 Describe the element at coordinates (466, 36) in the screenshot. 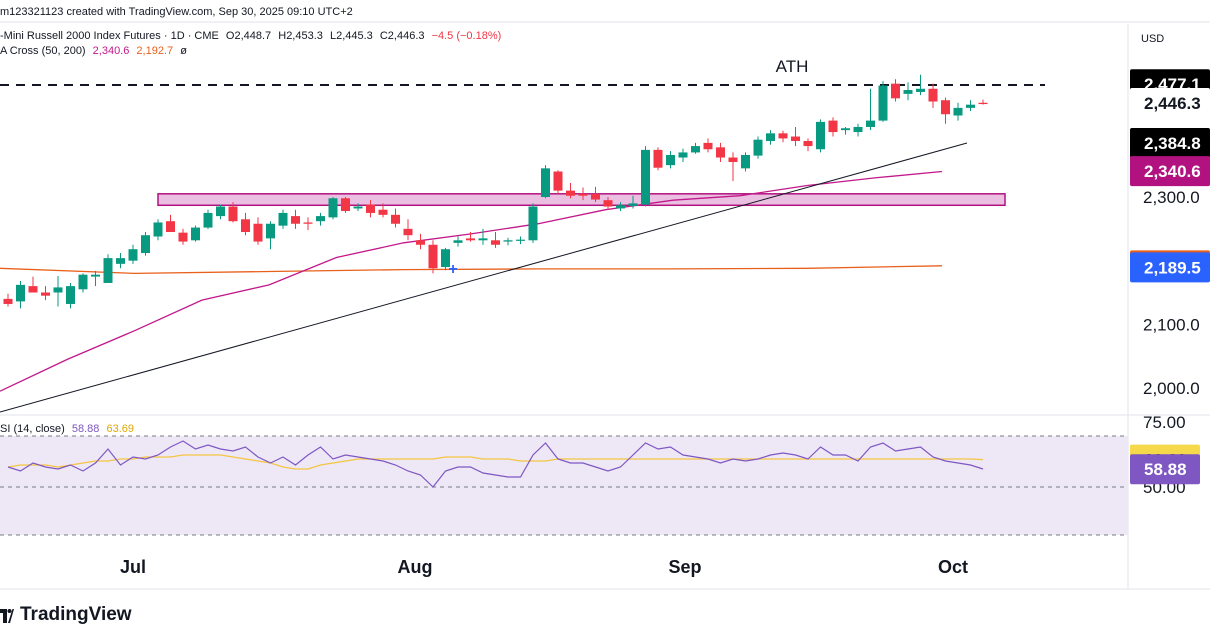

I see `ohlc-change: −4.5 (−0.18%)` at that location.